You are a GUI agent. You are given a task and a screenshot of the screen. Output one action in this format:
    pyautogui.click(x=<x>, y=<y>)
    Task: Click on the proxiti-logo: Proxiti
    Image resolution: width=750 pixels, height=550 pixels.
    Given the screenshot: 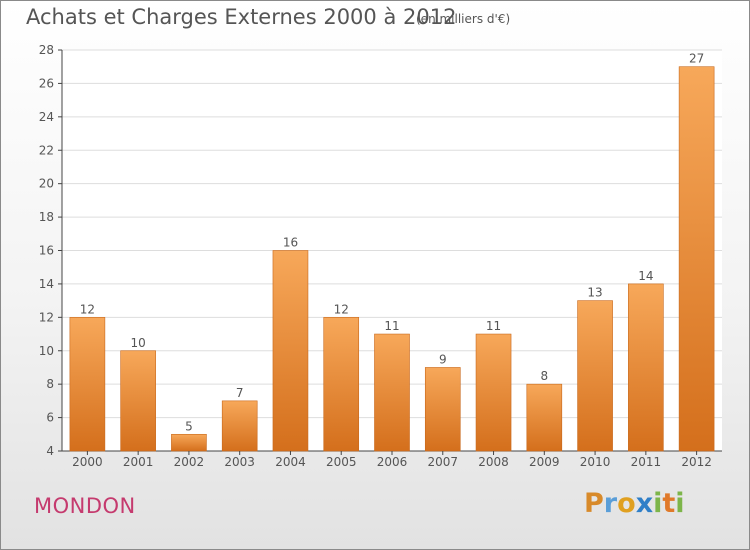 What is the action you would take?
    pyautogui.click(x=634, y=503)
    